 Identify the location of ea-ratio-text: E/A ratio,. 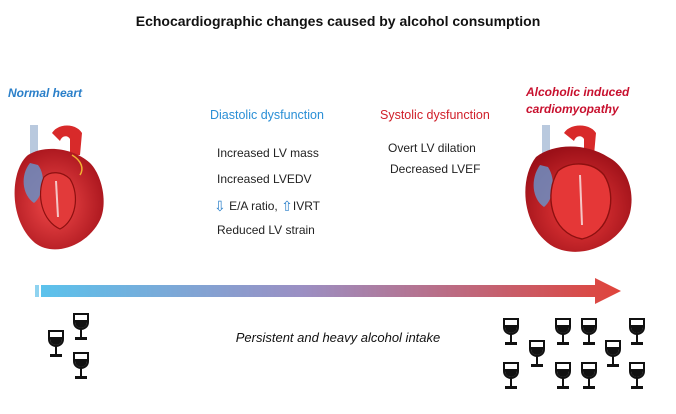
(253, 206).